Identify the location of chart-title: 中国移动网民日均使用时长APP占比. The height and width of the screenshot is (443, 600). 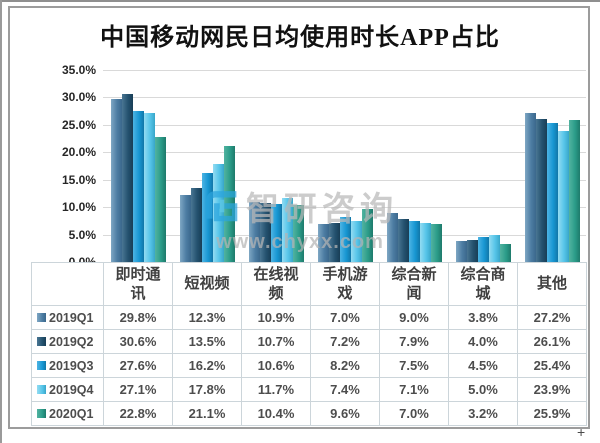
(300, 38).